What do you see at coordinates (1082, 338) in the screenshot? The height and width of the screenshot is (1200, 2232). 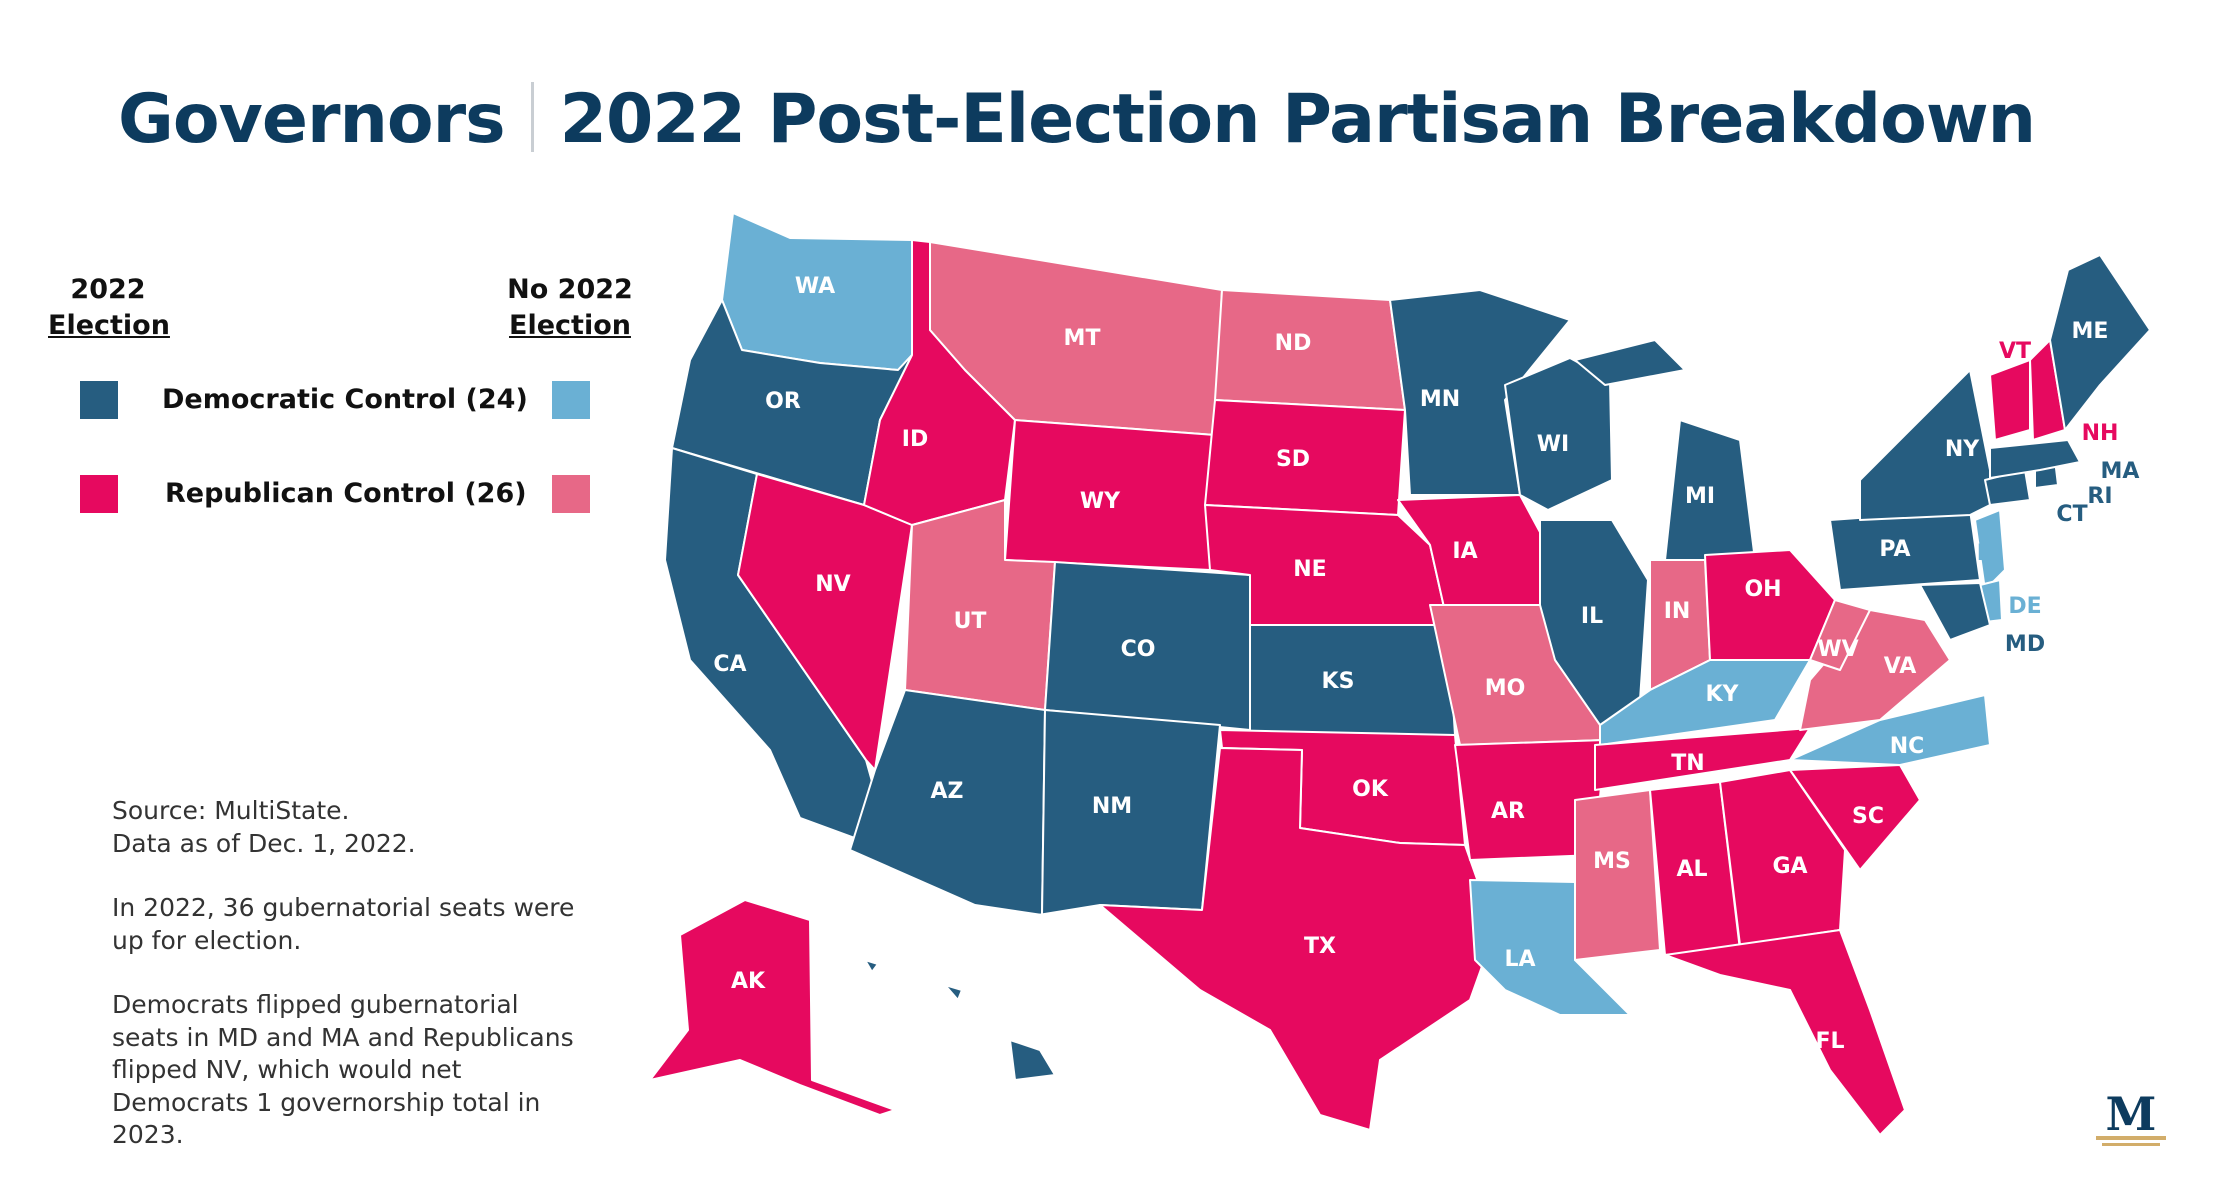 I see `state-label-mt: MT` at bounding box center [1082, 338].